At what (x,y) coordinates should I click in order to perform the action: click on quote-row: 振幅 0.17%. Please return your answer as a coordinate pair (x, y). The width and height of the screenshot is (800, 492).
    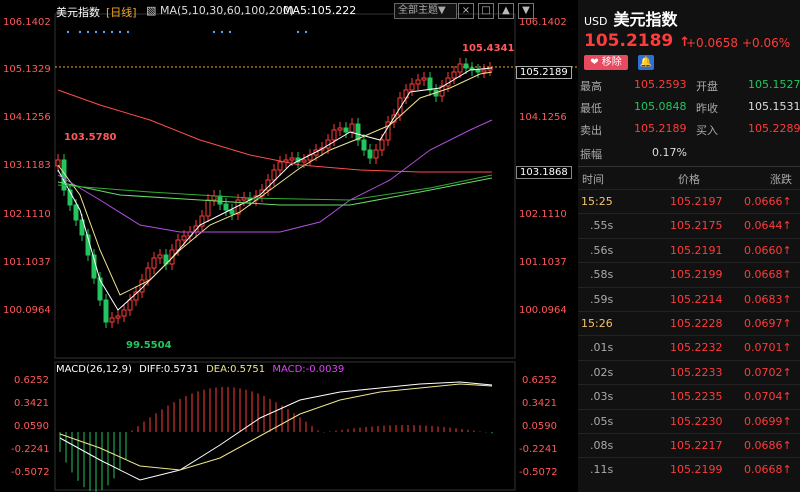
    Looking at the image, I should click on (689, 153).